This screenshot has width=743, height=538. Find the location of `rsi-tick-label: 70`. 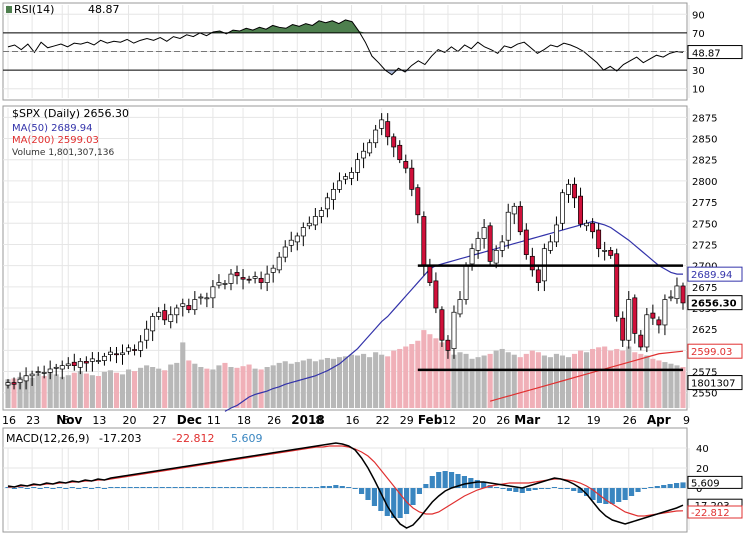

rsi-tick-label: 70 is located at coordinates (698, 34).